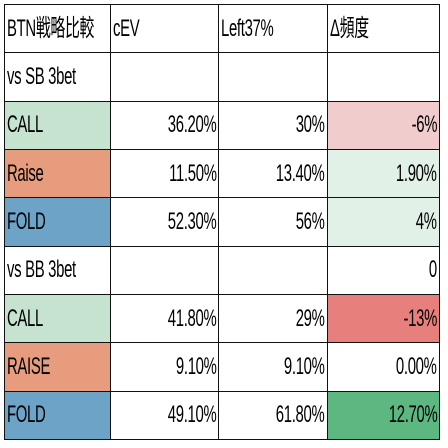 The height and width of the screenshot is (448, 448). Describe the element at coordinates (192, 415) in the screenshot. I see `cev-value: 49.10%` at that location.